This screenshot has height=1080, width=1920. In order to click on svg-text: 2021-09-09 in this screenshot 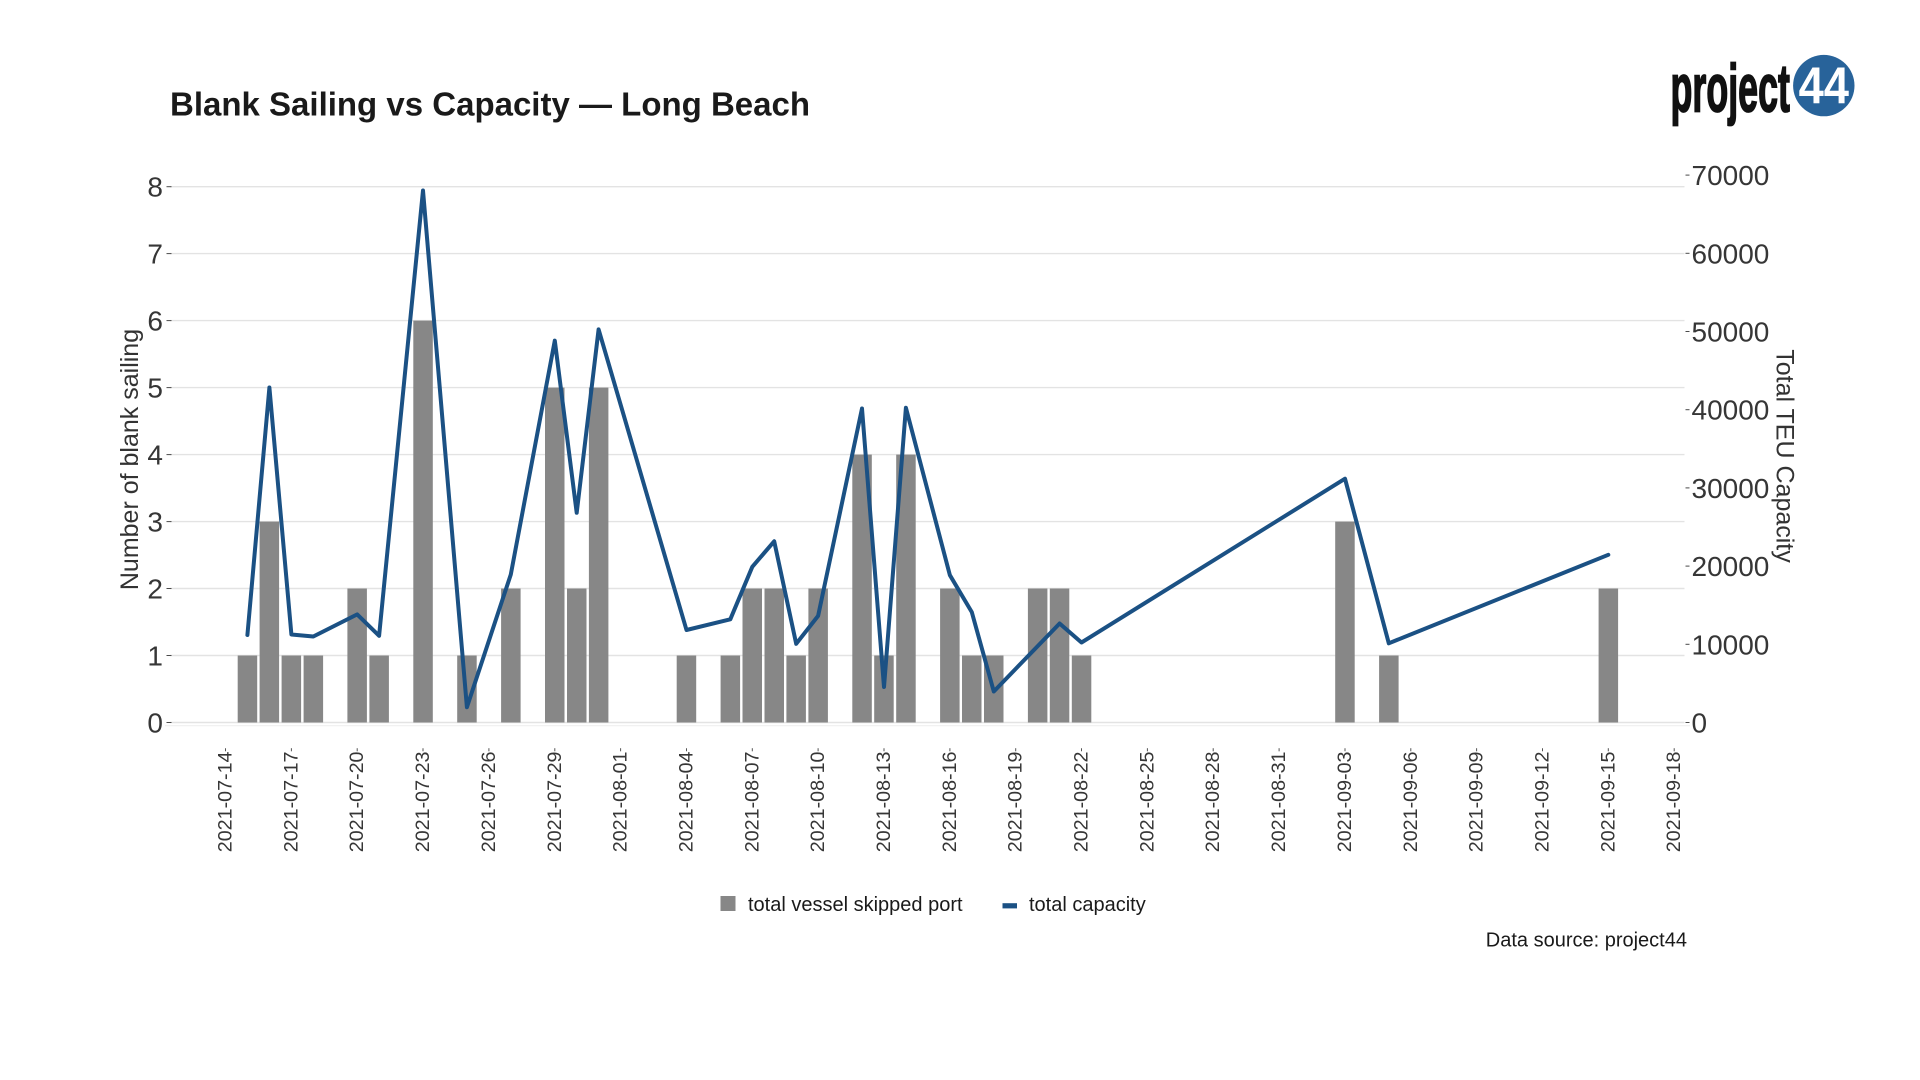, I will do `click(1477, 801)`.